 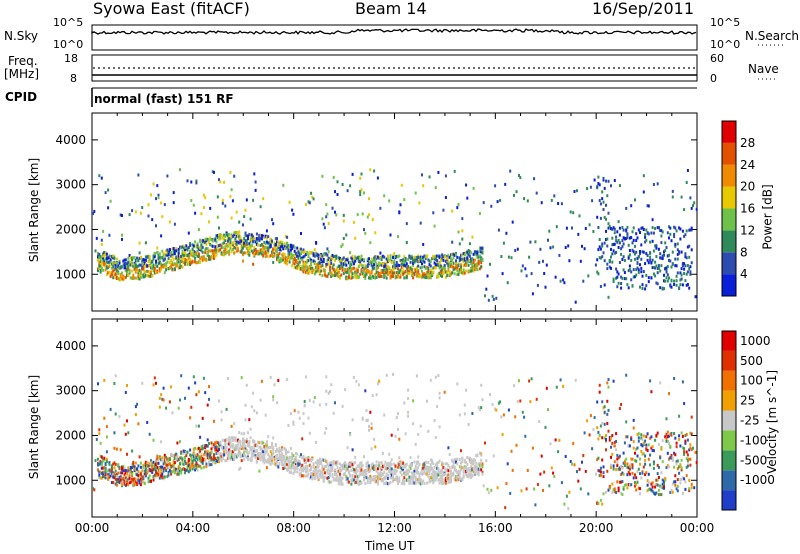 I want to click on colorbar-segment, so click(x=729, y=263).